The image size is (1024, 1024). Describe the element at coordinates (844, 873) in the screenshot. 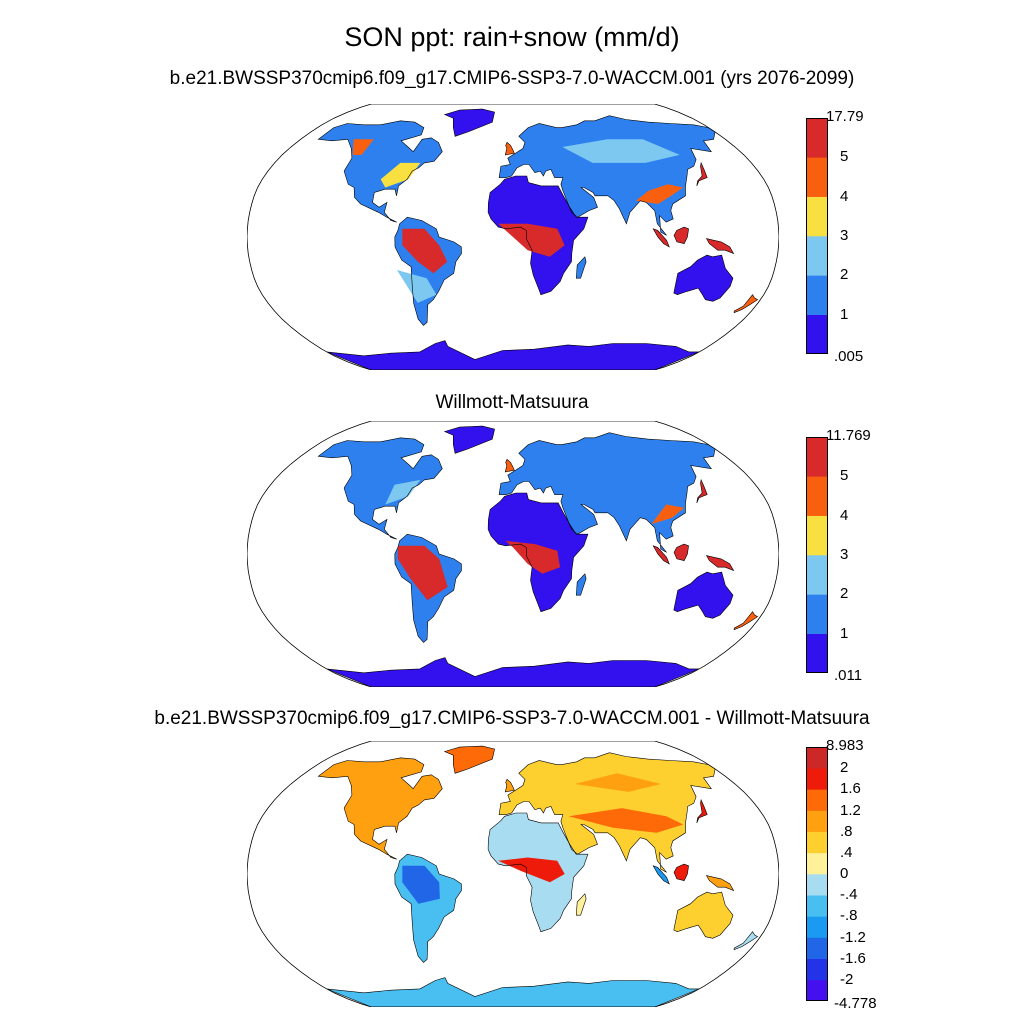

I see `colorbar-tick-label: 0` at that location.